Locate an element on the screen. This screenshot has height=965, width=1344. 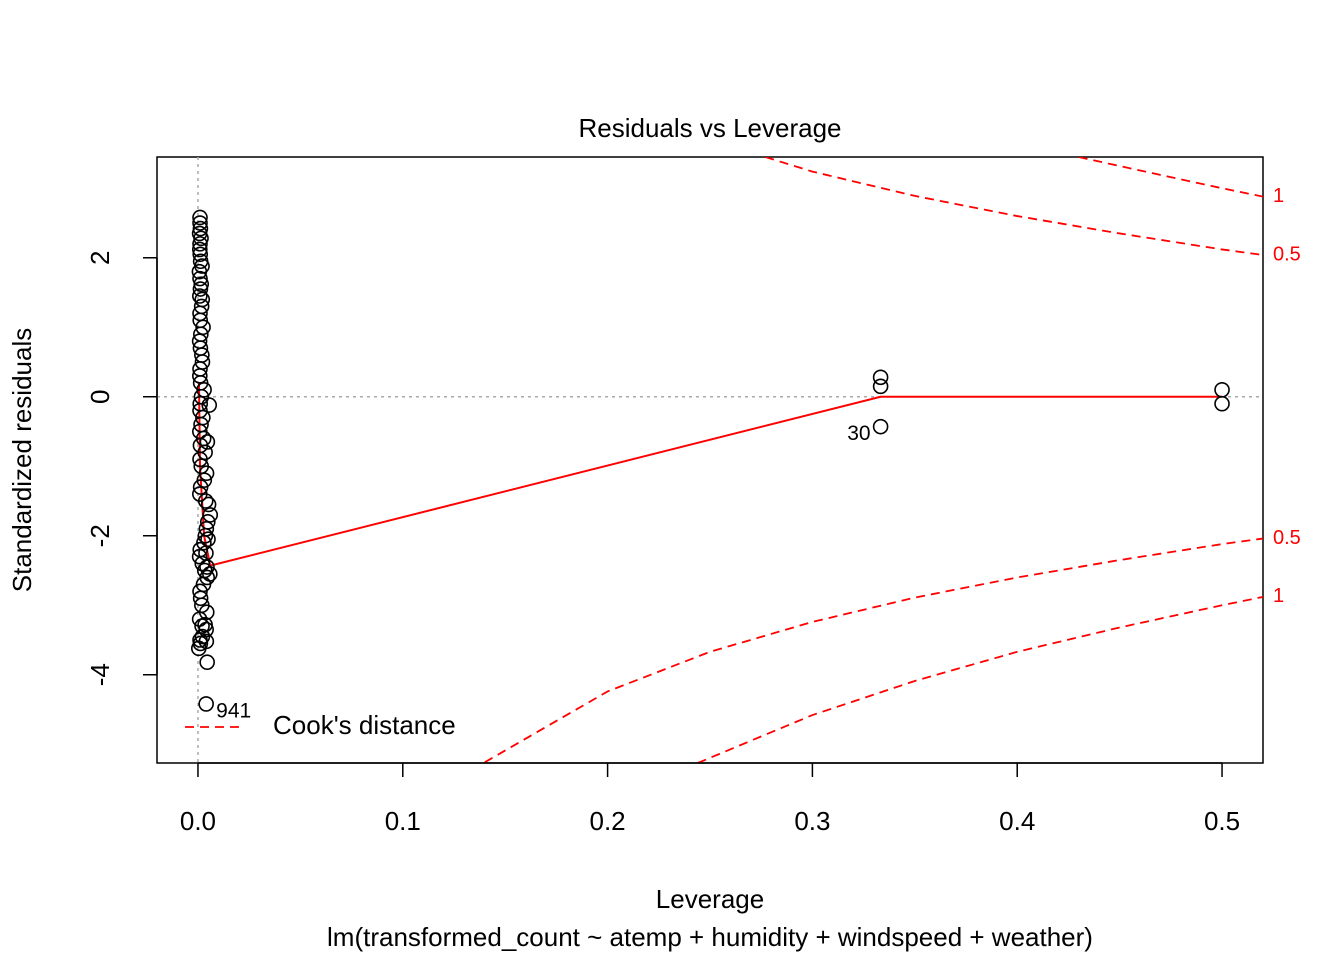
x-tick-label: 0.4 is located at coordinates (1017, 821).